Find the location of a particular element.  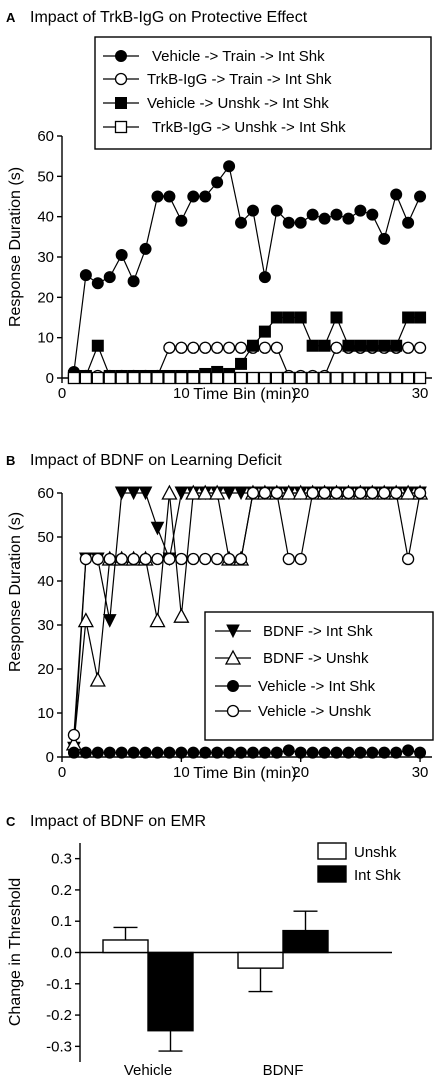

y-tick-label: 0.3 is located at coordinates (61, 859).